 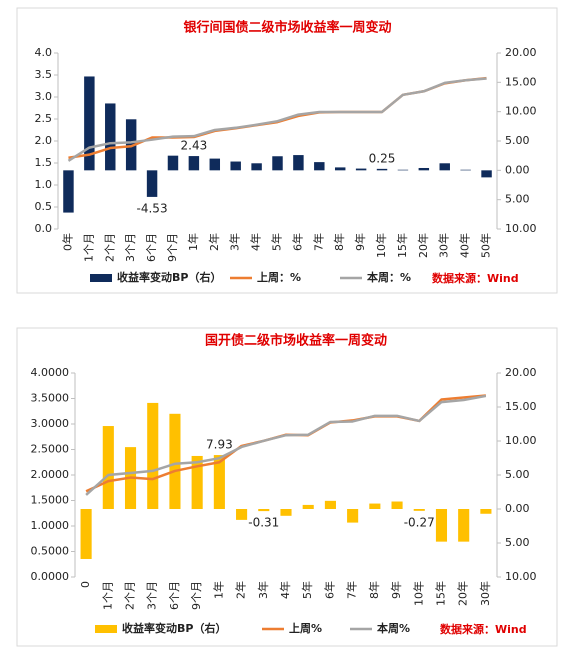 I want to click on y-tick-label: 2.5000, so click(x=50, y=449).